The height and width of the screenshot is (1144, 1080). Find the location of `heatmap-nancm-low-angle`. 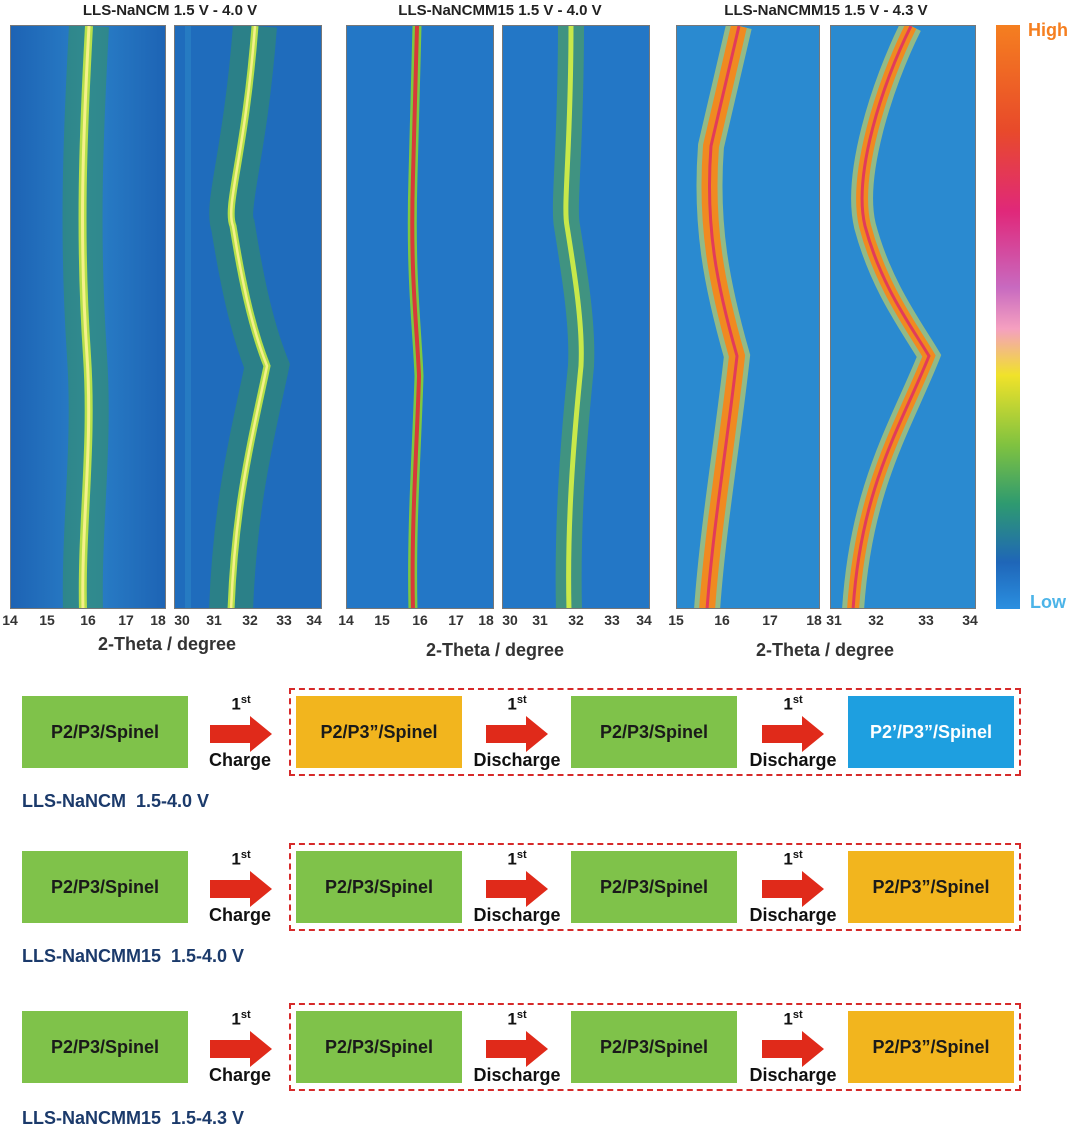

heatmap-nancm-low-angle is located at coordinates (88, 317).